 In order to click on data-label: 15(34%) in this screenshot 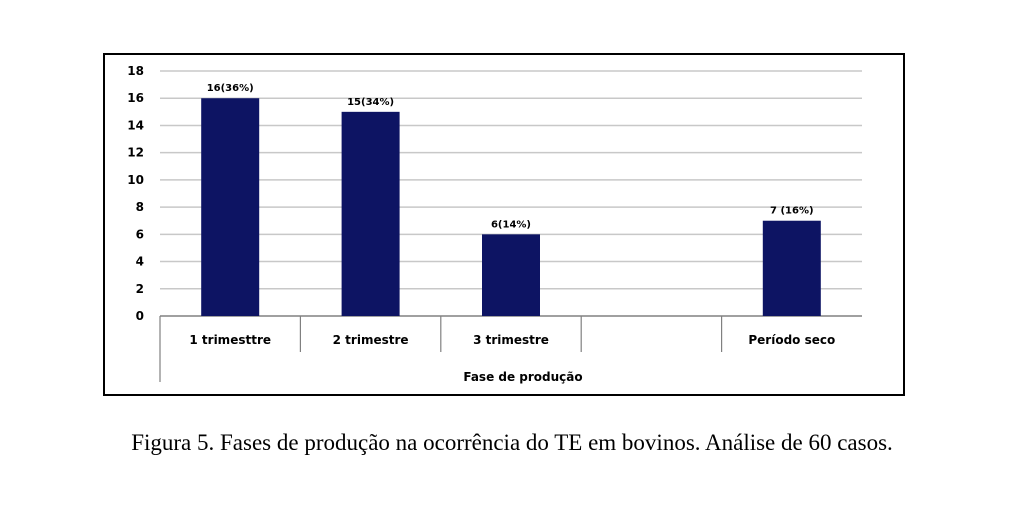, I will do `click(370, 102)`.